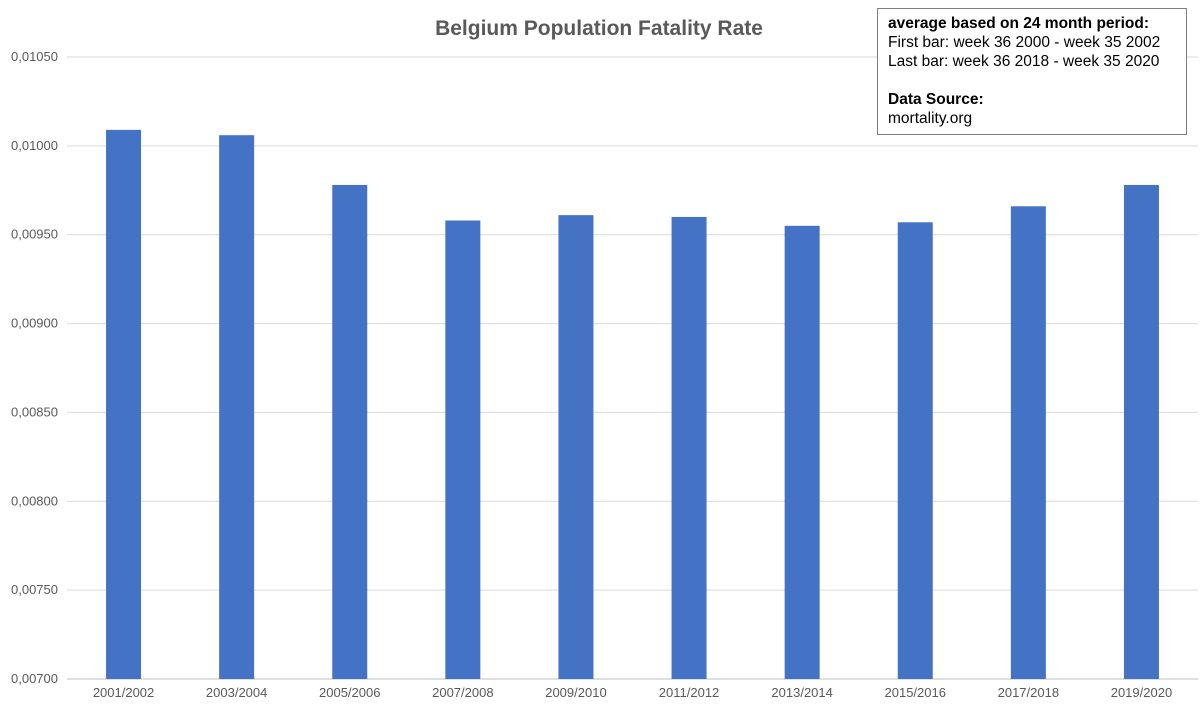  Describe the element at coordinates (34, 323) in the screenshot. I see `y-tick-label: 0,00900` at that location.